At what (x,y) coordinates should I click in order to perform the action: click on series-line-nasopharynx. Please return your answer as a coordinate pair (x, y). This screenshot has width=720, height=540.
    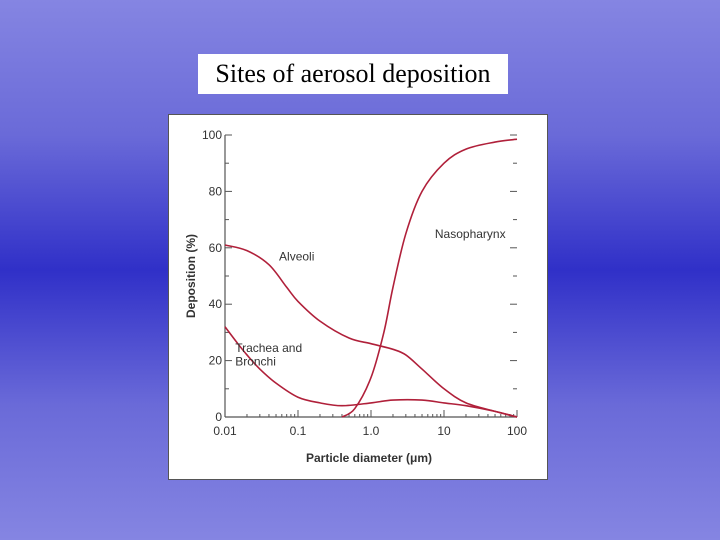
    Looking at the image, I should click on (429, 278).